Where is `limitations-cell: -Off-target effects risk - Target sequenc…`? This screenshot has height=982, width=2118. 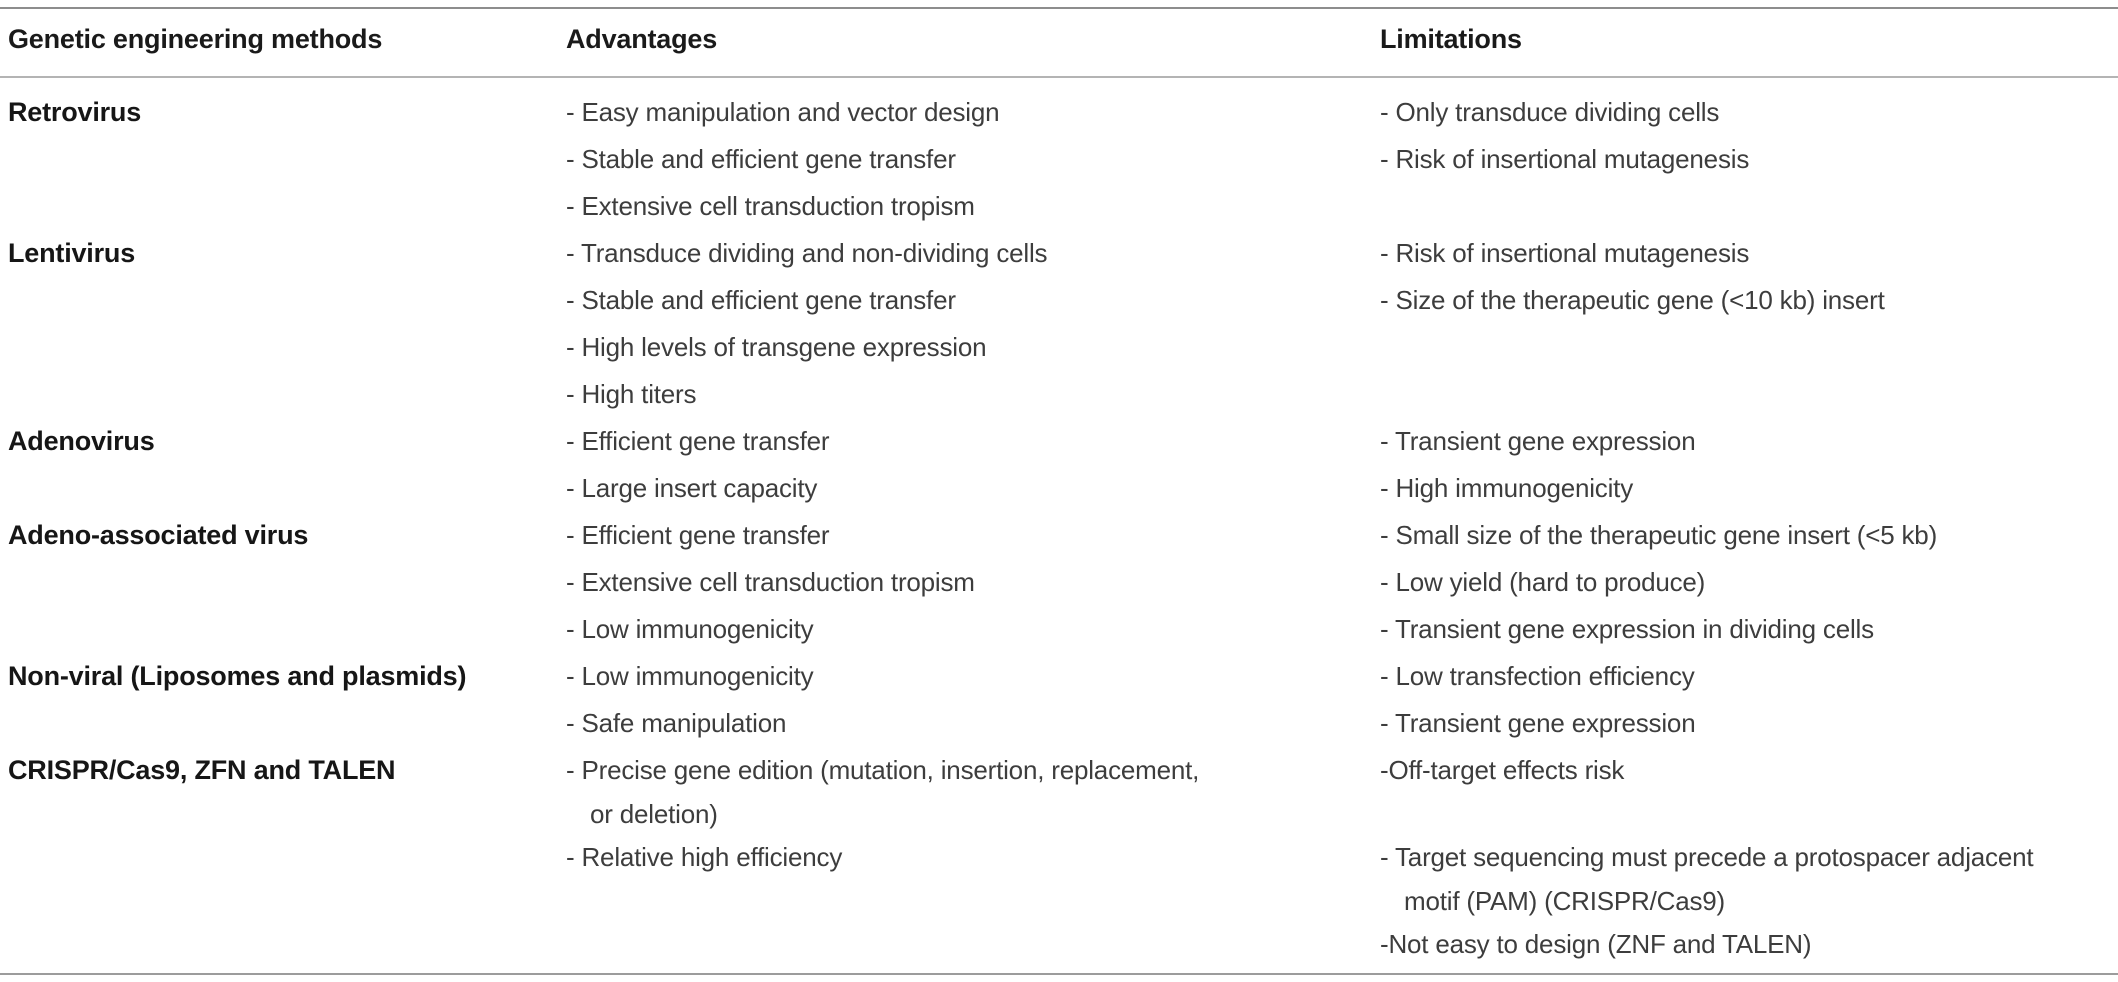
limitations-cell: -Off-target effects risk - Target sequenc… is located at coordinates (1744, 857).